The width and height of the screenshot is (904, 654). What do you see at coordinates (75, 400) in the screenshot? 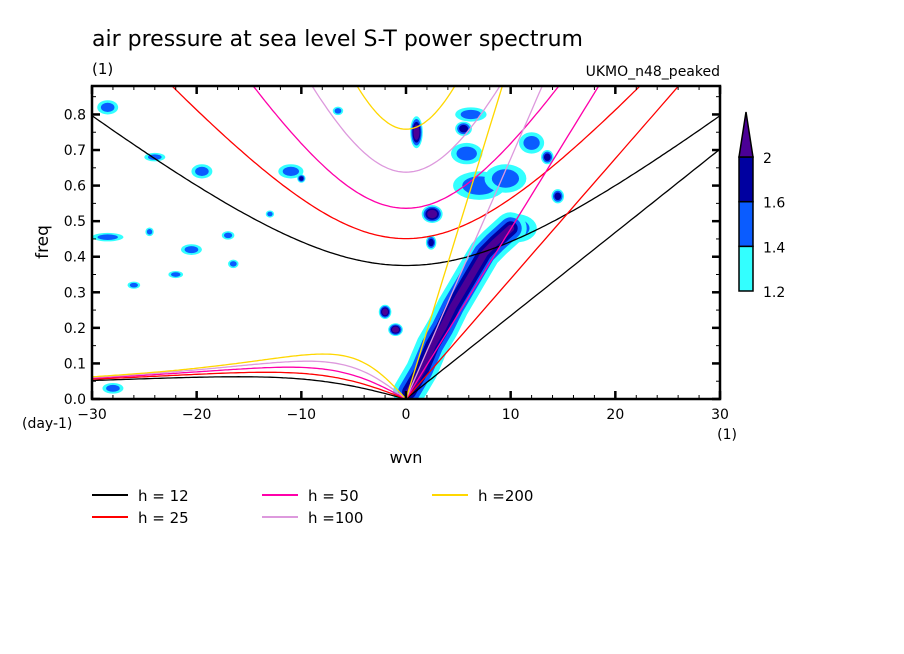
I see `y-tick-label: 0.0` at bounding box center [75, 400].